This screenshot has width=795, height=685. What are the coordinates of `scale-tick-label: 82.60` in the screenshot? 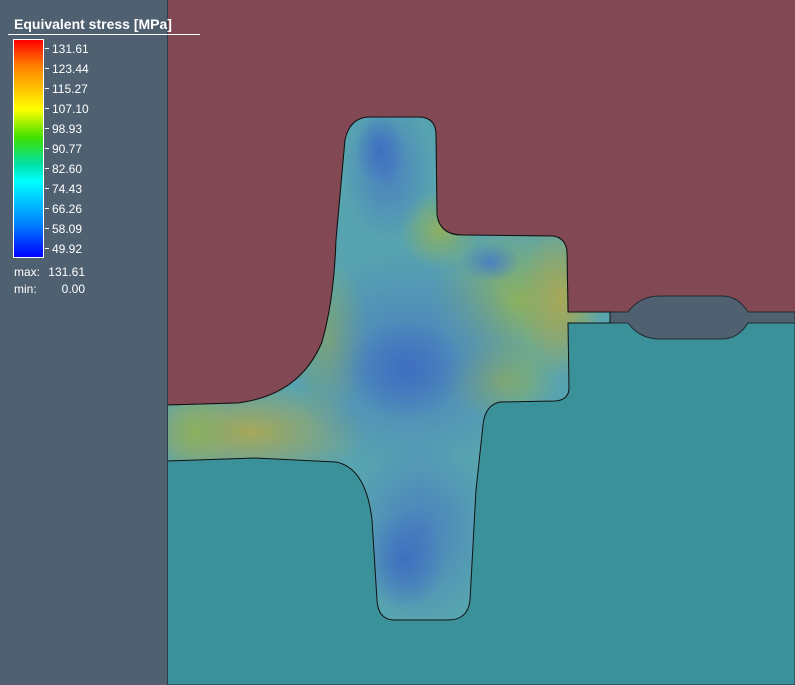 It's located at (67, 169).